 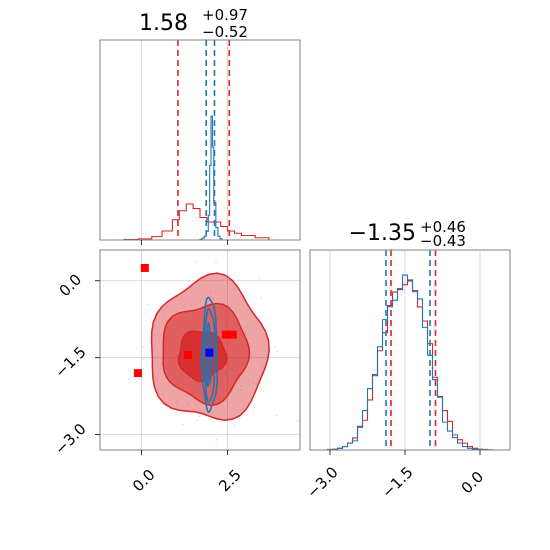 I want to click on twod-x-tick-label: 2.5, so click(x=230, y=481).